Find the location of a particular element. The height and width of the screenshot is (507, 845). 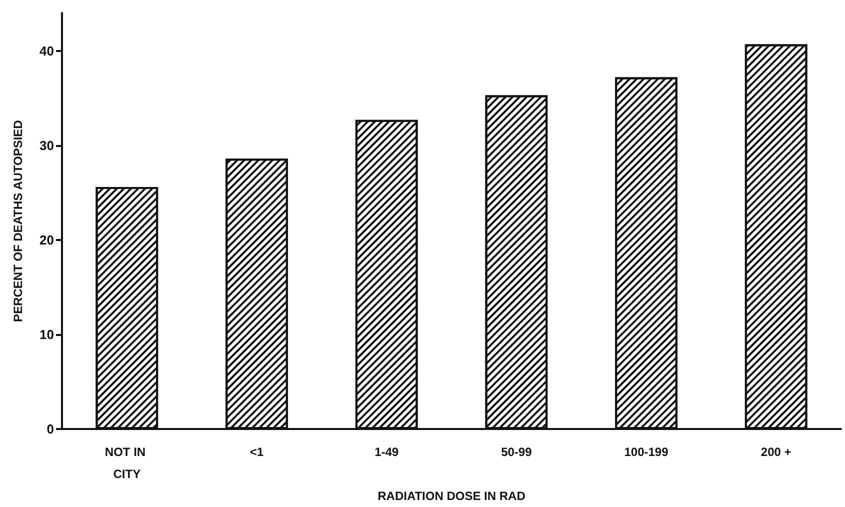

y-tick-label: 30 is located at coordinates (47, 145).